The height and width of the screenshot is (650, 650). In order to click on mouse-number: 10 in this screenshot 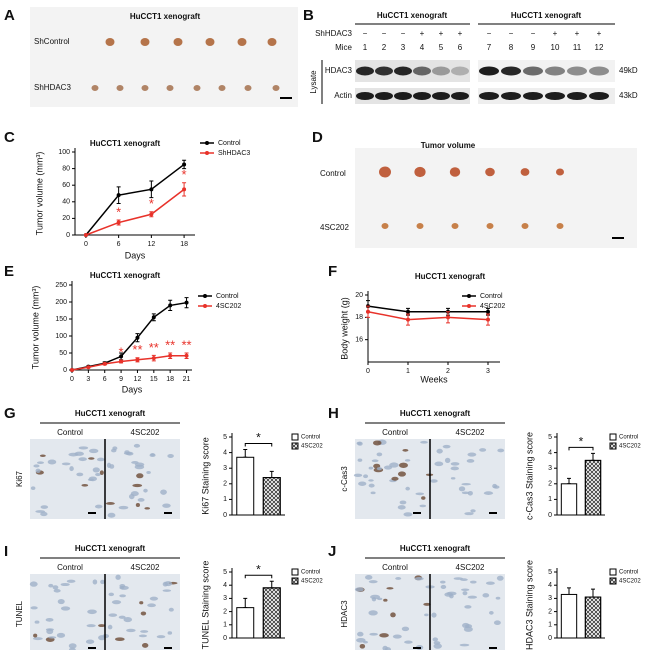, I will do `click(555, 47)`.